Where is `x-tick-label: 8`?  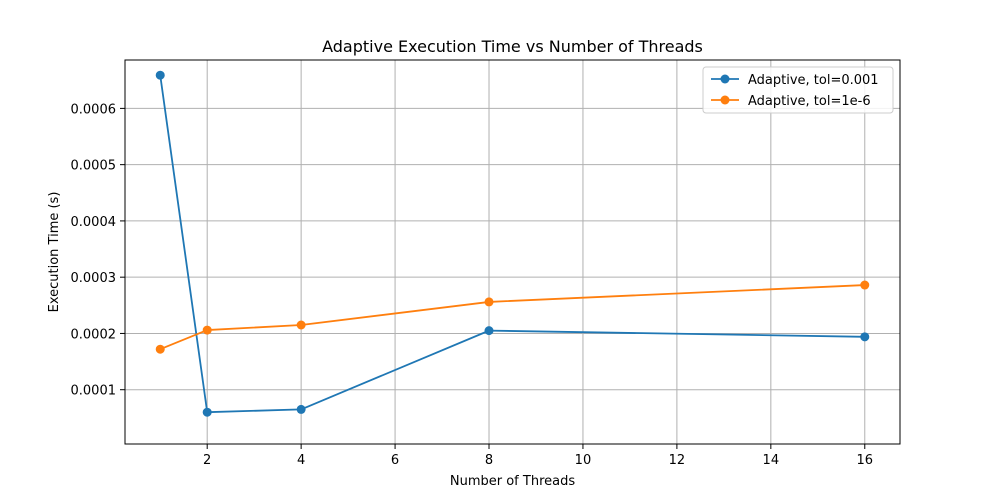
x-tick-label: 8 is located at coordinates (489, 460).